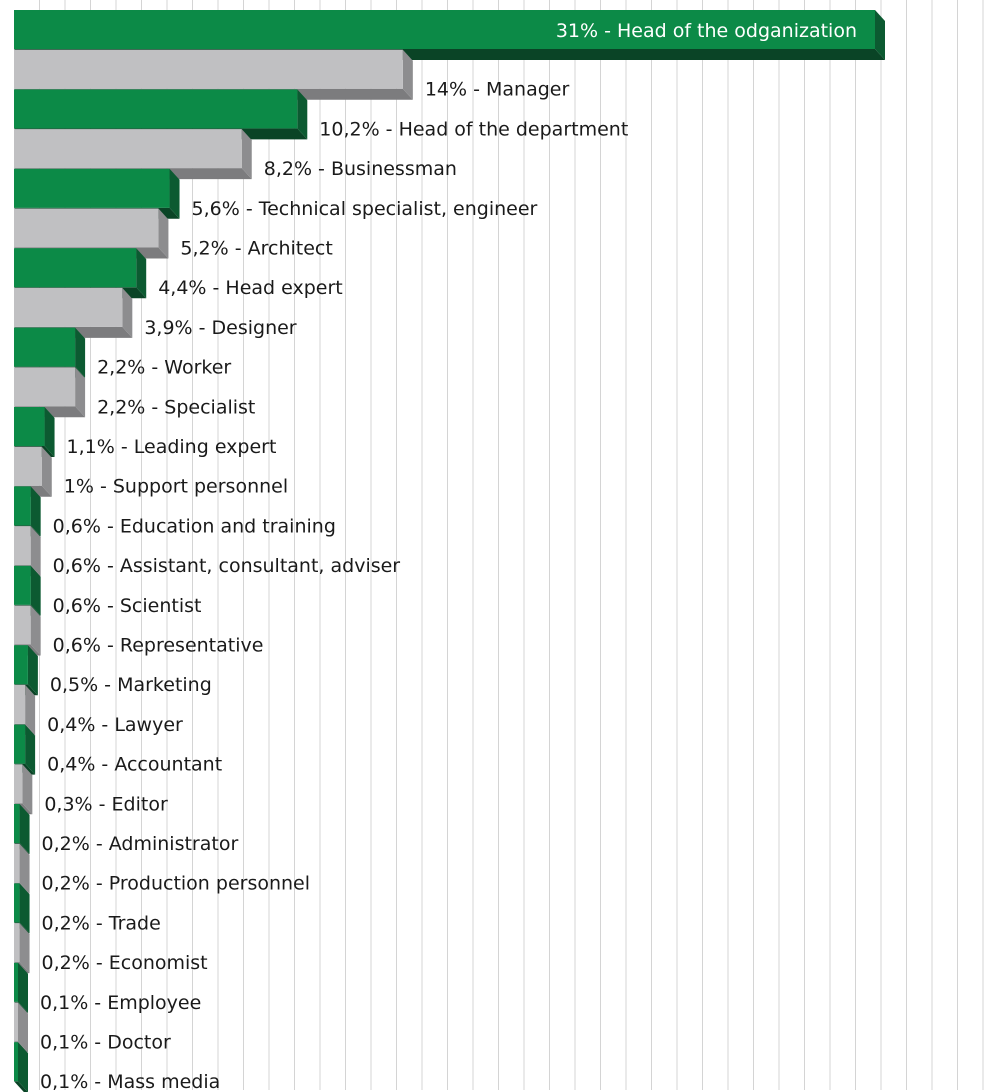 This screenshot has height=1092, width=1006. What do you see at coordinates (497, 90) in the screenshot?
I see `bar-label: 14% - Manager` at bounding box center [497, 90].